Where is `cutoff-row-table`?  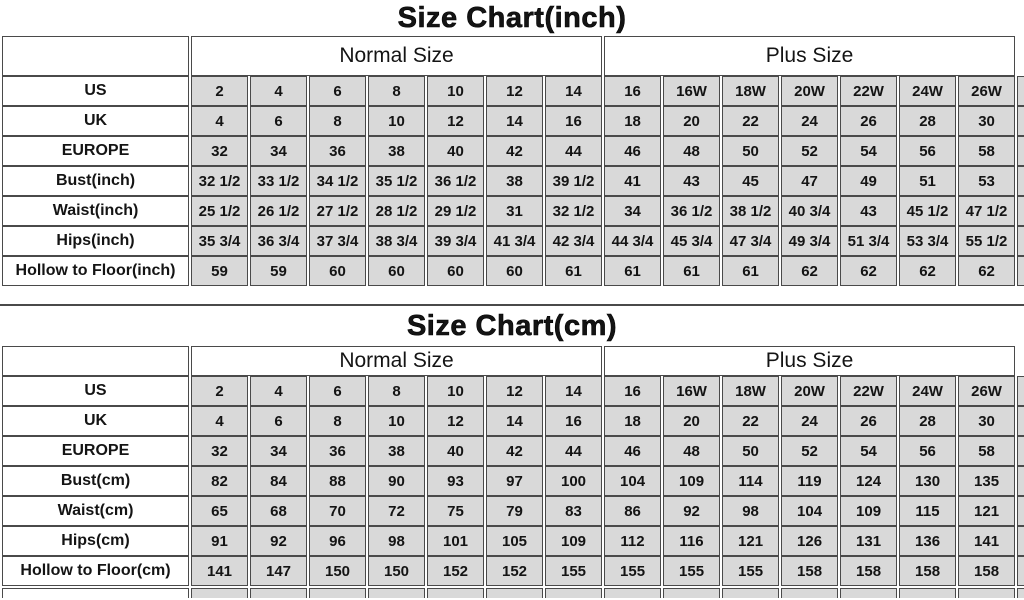
cutoff-row-table is located at coordinates (512, 593).